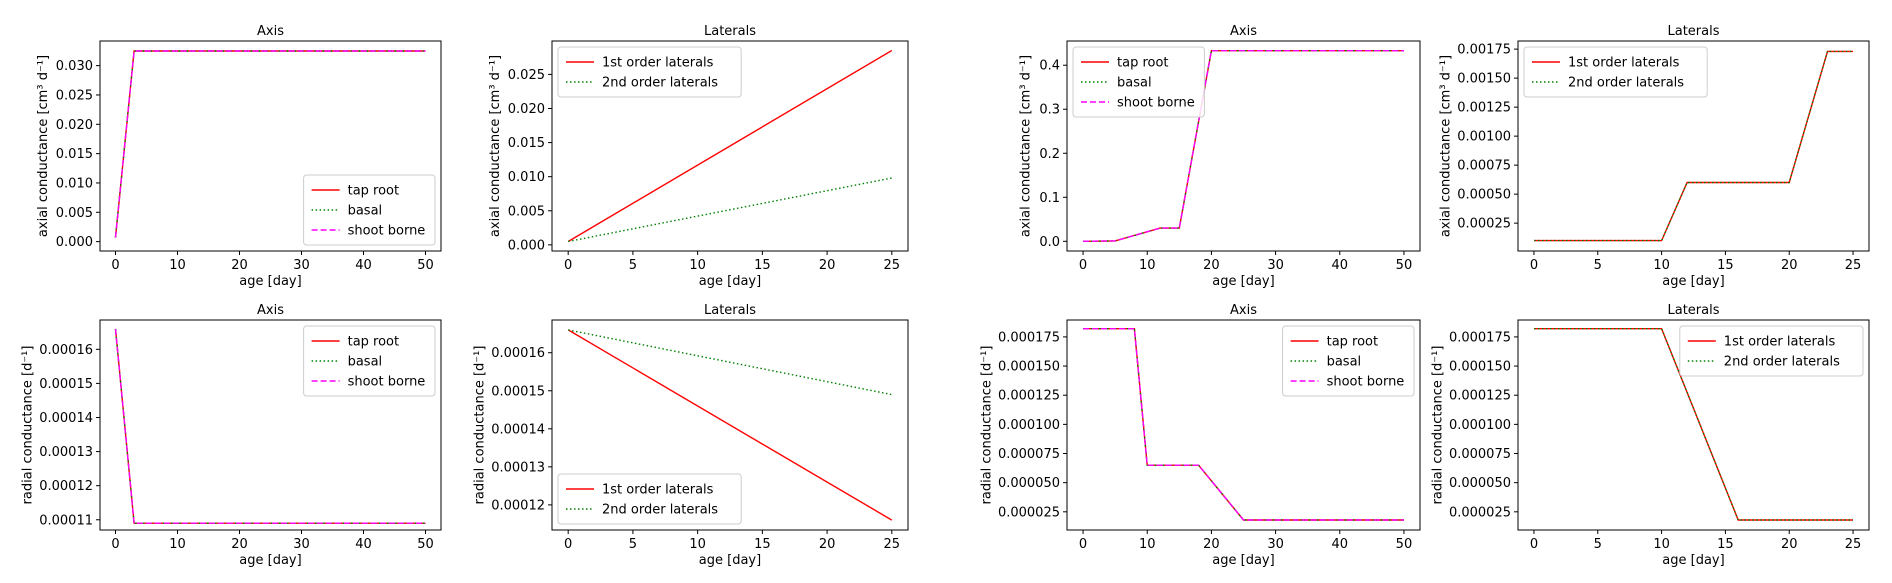 Image resolution: width=1892 pixels, height=583 pixels. What do you see at coordinates (1480, 396) in the screenshot?
I see `y-tick-label: 0.000125` at bounding box center [1480, 396].